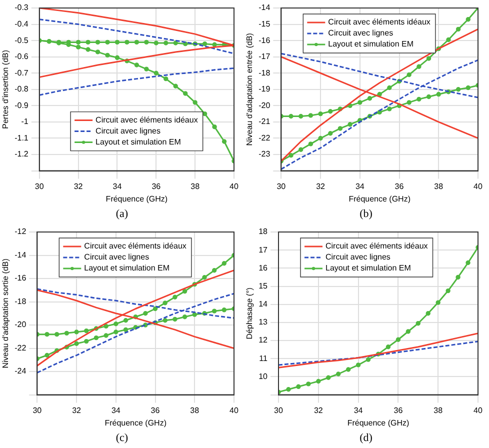 This screenshot has width=489, height=448. What do you see at coordinates (263, 231) in the screenshot?
I see `y-tick-label: 18` at bounding box center [263, 231].